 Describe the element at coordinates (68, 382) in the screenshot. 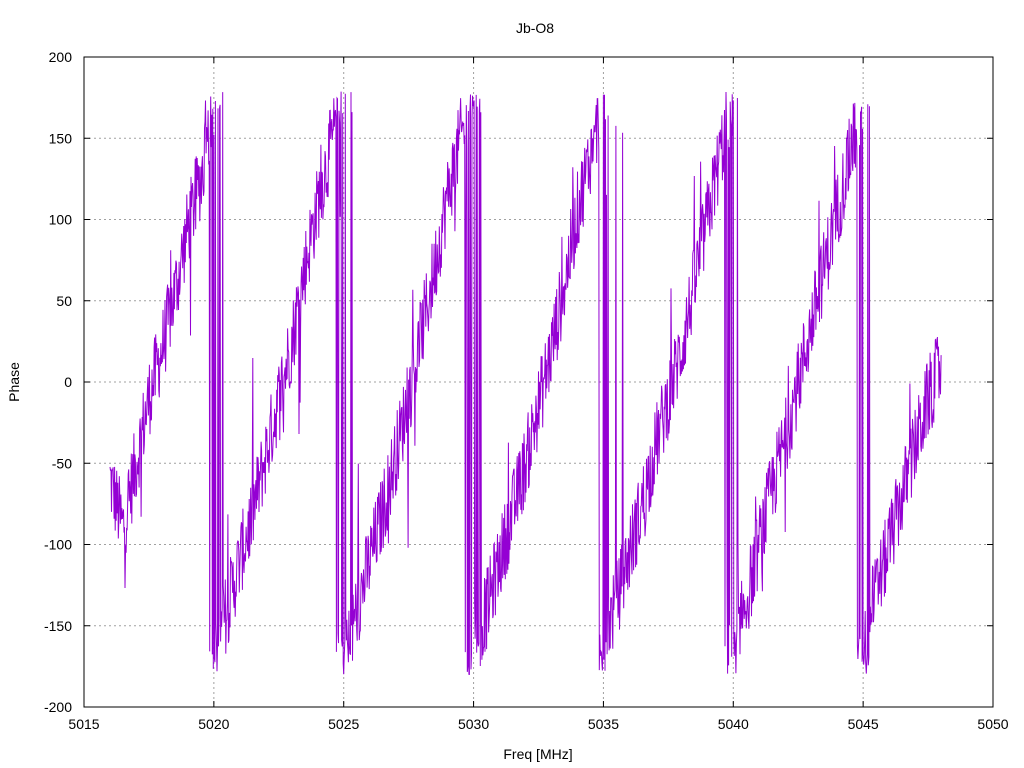

I see `y-tick-label: 0` at that location.